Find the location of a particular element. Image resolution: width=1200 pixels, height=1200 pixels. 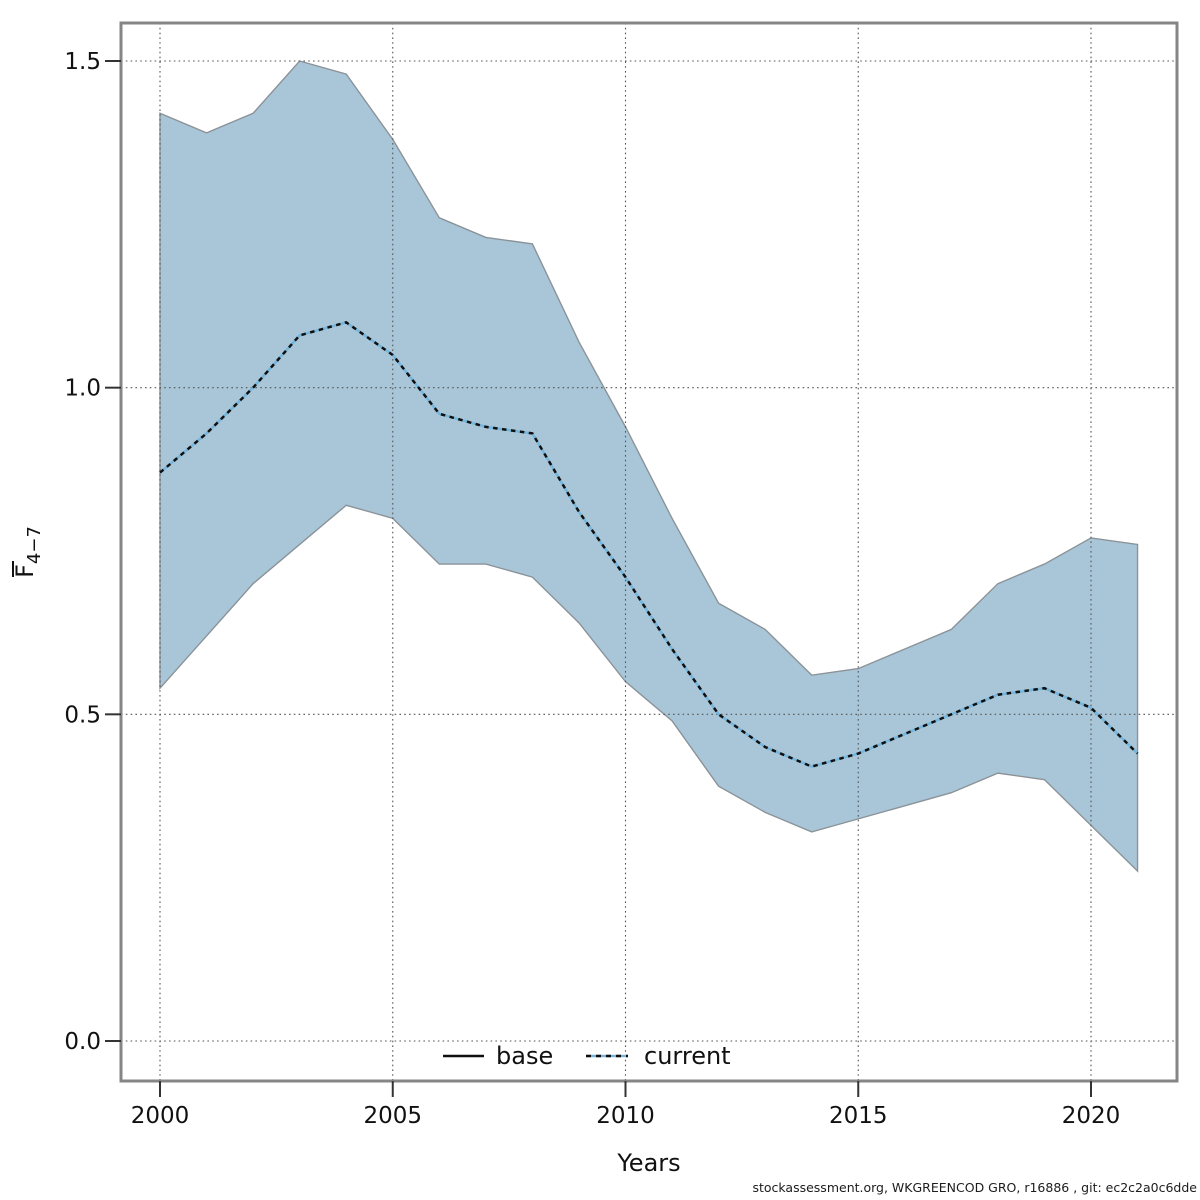

x-tick-label: 2020 is located at coordinates (1091, 1116).